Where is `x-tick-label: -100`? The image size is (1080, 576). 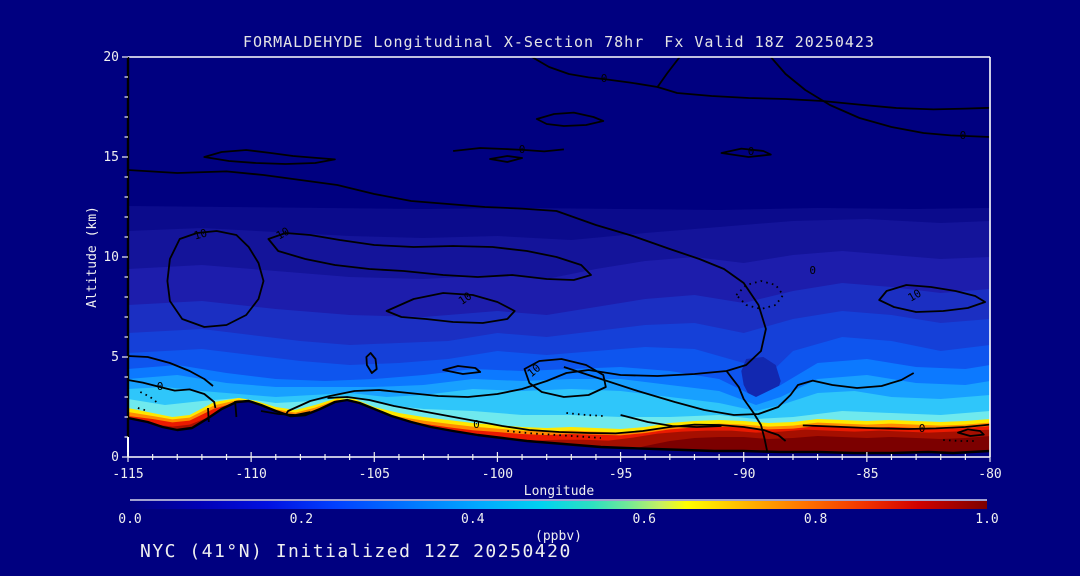 x-tick-label: -100 is located at coordinates (497, 474).